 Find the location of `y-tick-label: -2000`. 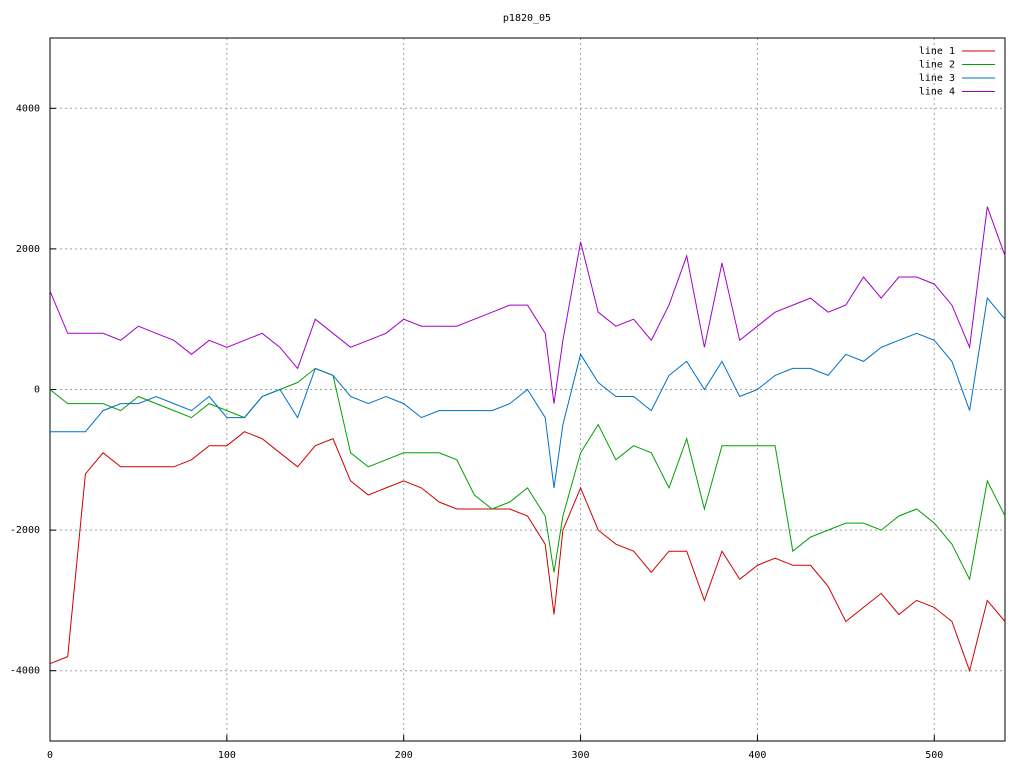

y-tick-label: -2000 is located at coordinates (25, 530).